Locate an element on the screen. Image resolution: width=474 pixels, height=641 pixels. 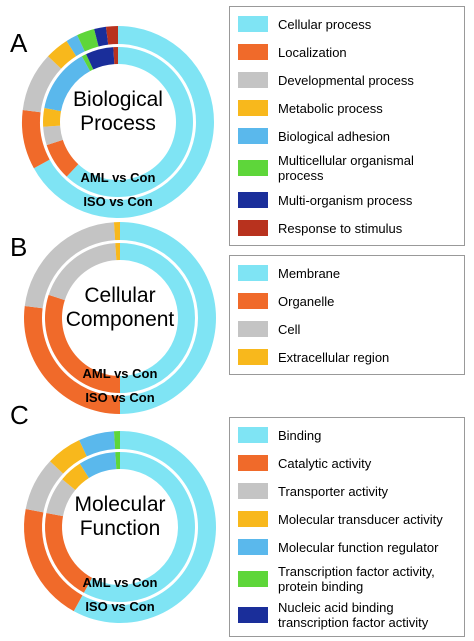
panel-label: A is located at coordinates (19, 43).